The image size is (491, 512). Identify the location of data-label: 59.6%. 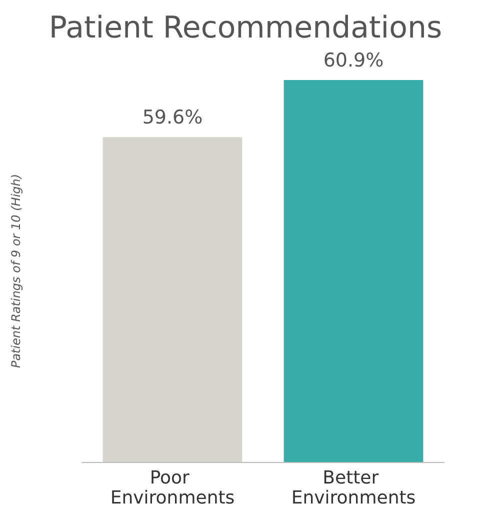
(172, 117).